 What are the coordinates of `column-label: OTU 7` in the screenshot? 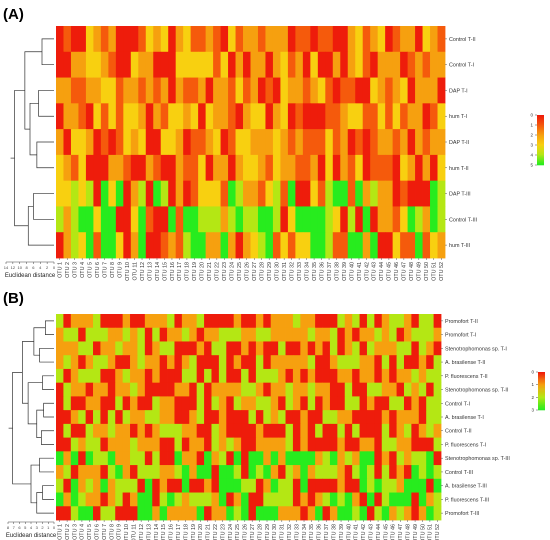 It's located at (105, 270).